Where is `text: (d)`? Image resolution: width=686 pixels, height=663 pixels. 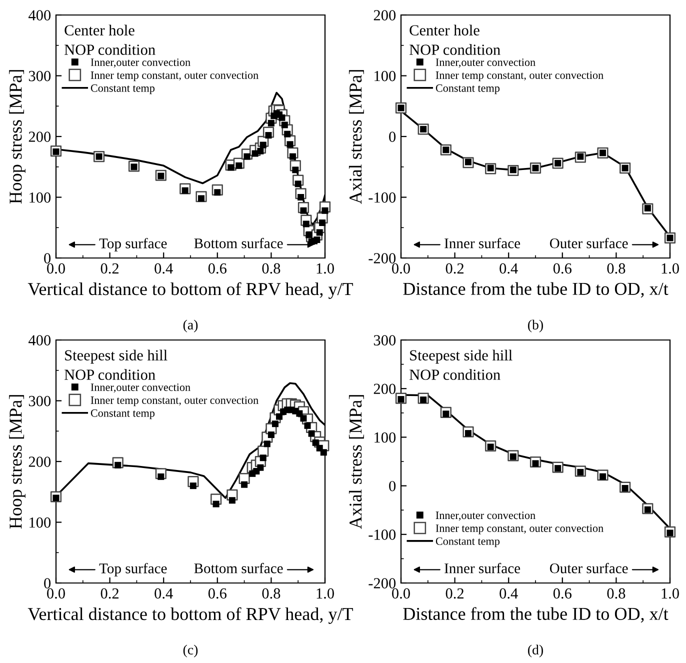
text: (d) is located at coordinates (535, 651).